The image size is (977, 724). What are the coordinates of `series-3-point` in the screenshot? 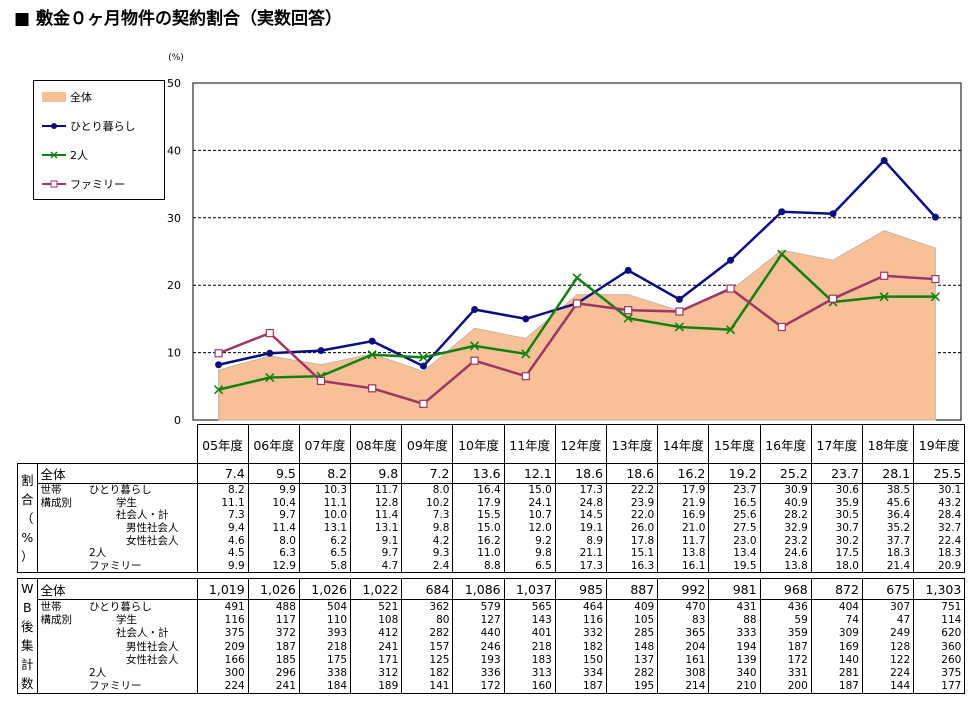 It's located at (884, 297).